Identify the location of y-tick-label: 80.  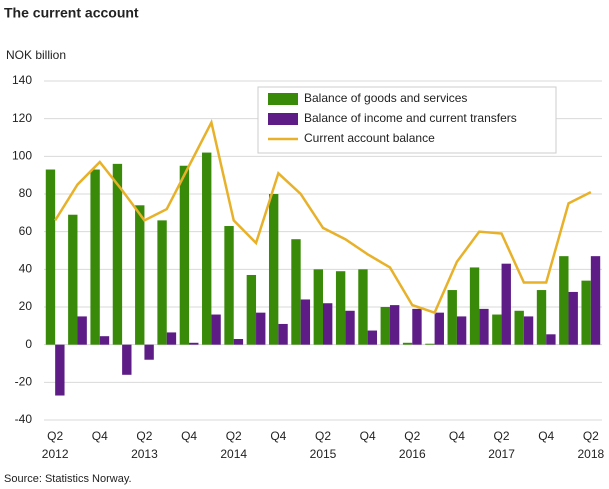
(26, 193).